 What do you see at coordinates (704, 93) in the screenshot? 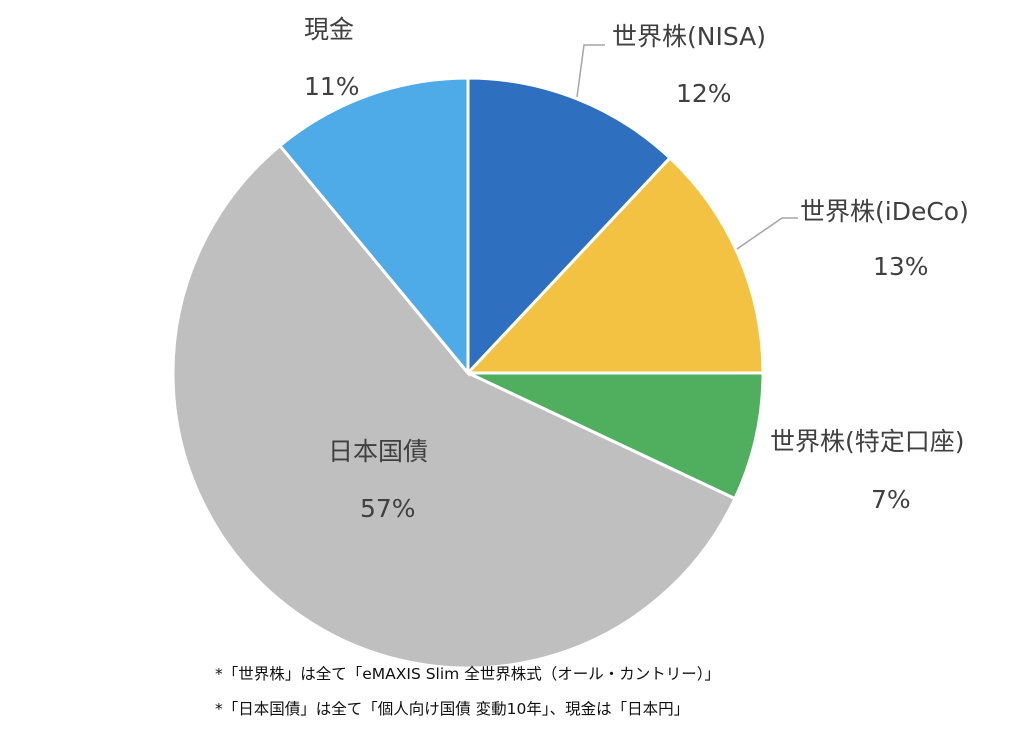
I see `slice-value-nisa: 12%` at bounding box center [704, 93].